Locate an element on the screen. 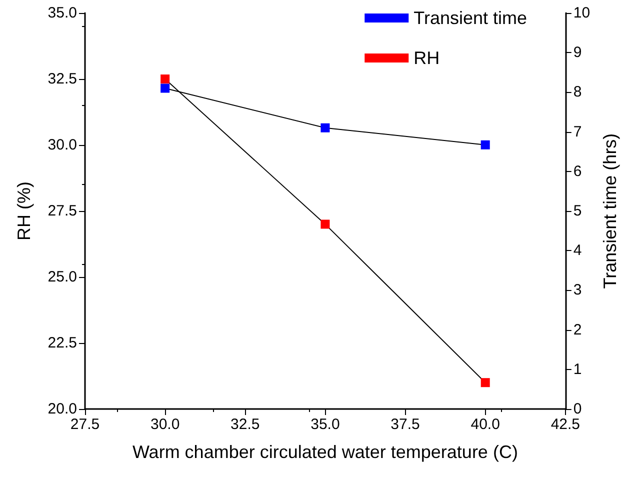  y2-tick-label: 9 is located at coordinates (577, 53).